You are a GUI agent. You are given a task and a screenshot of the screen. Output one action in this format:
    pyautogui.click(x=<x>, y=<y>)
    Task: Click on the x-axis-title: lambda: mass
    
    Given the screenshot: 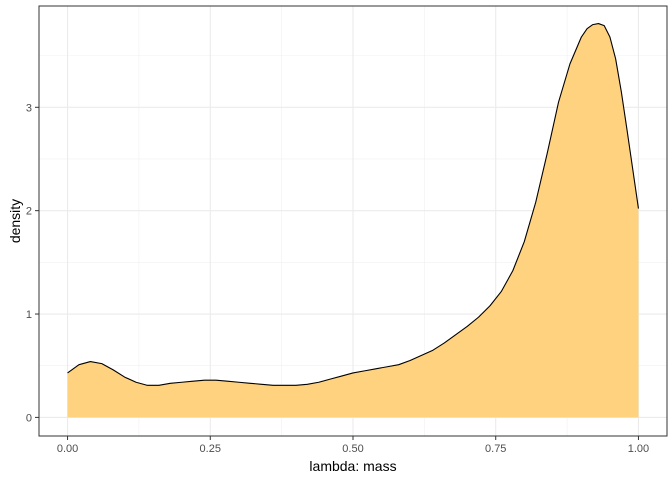 What is the action you would take?
    pyautogui.click(x=352, y=466)
    